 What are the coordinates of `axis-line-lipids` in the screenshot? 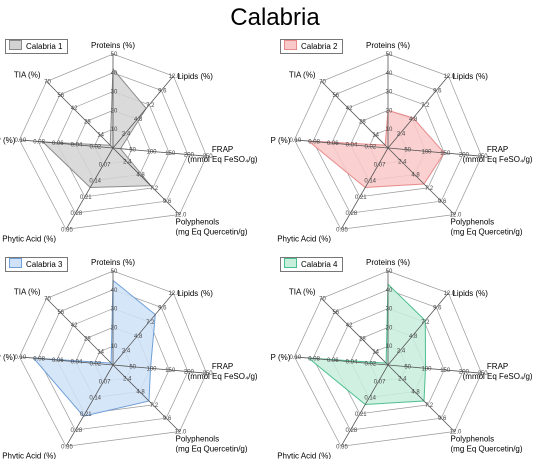 It's located at (143, 329).